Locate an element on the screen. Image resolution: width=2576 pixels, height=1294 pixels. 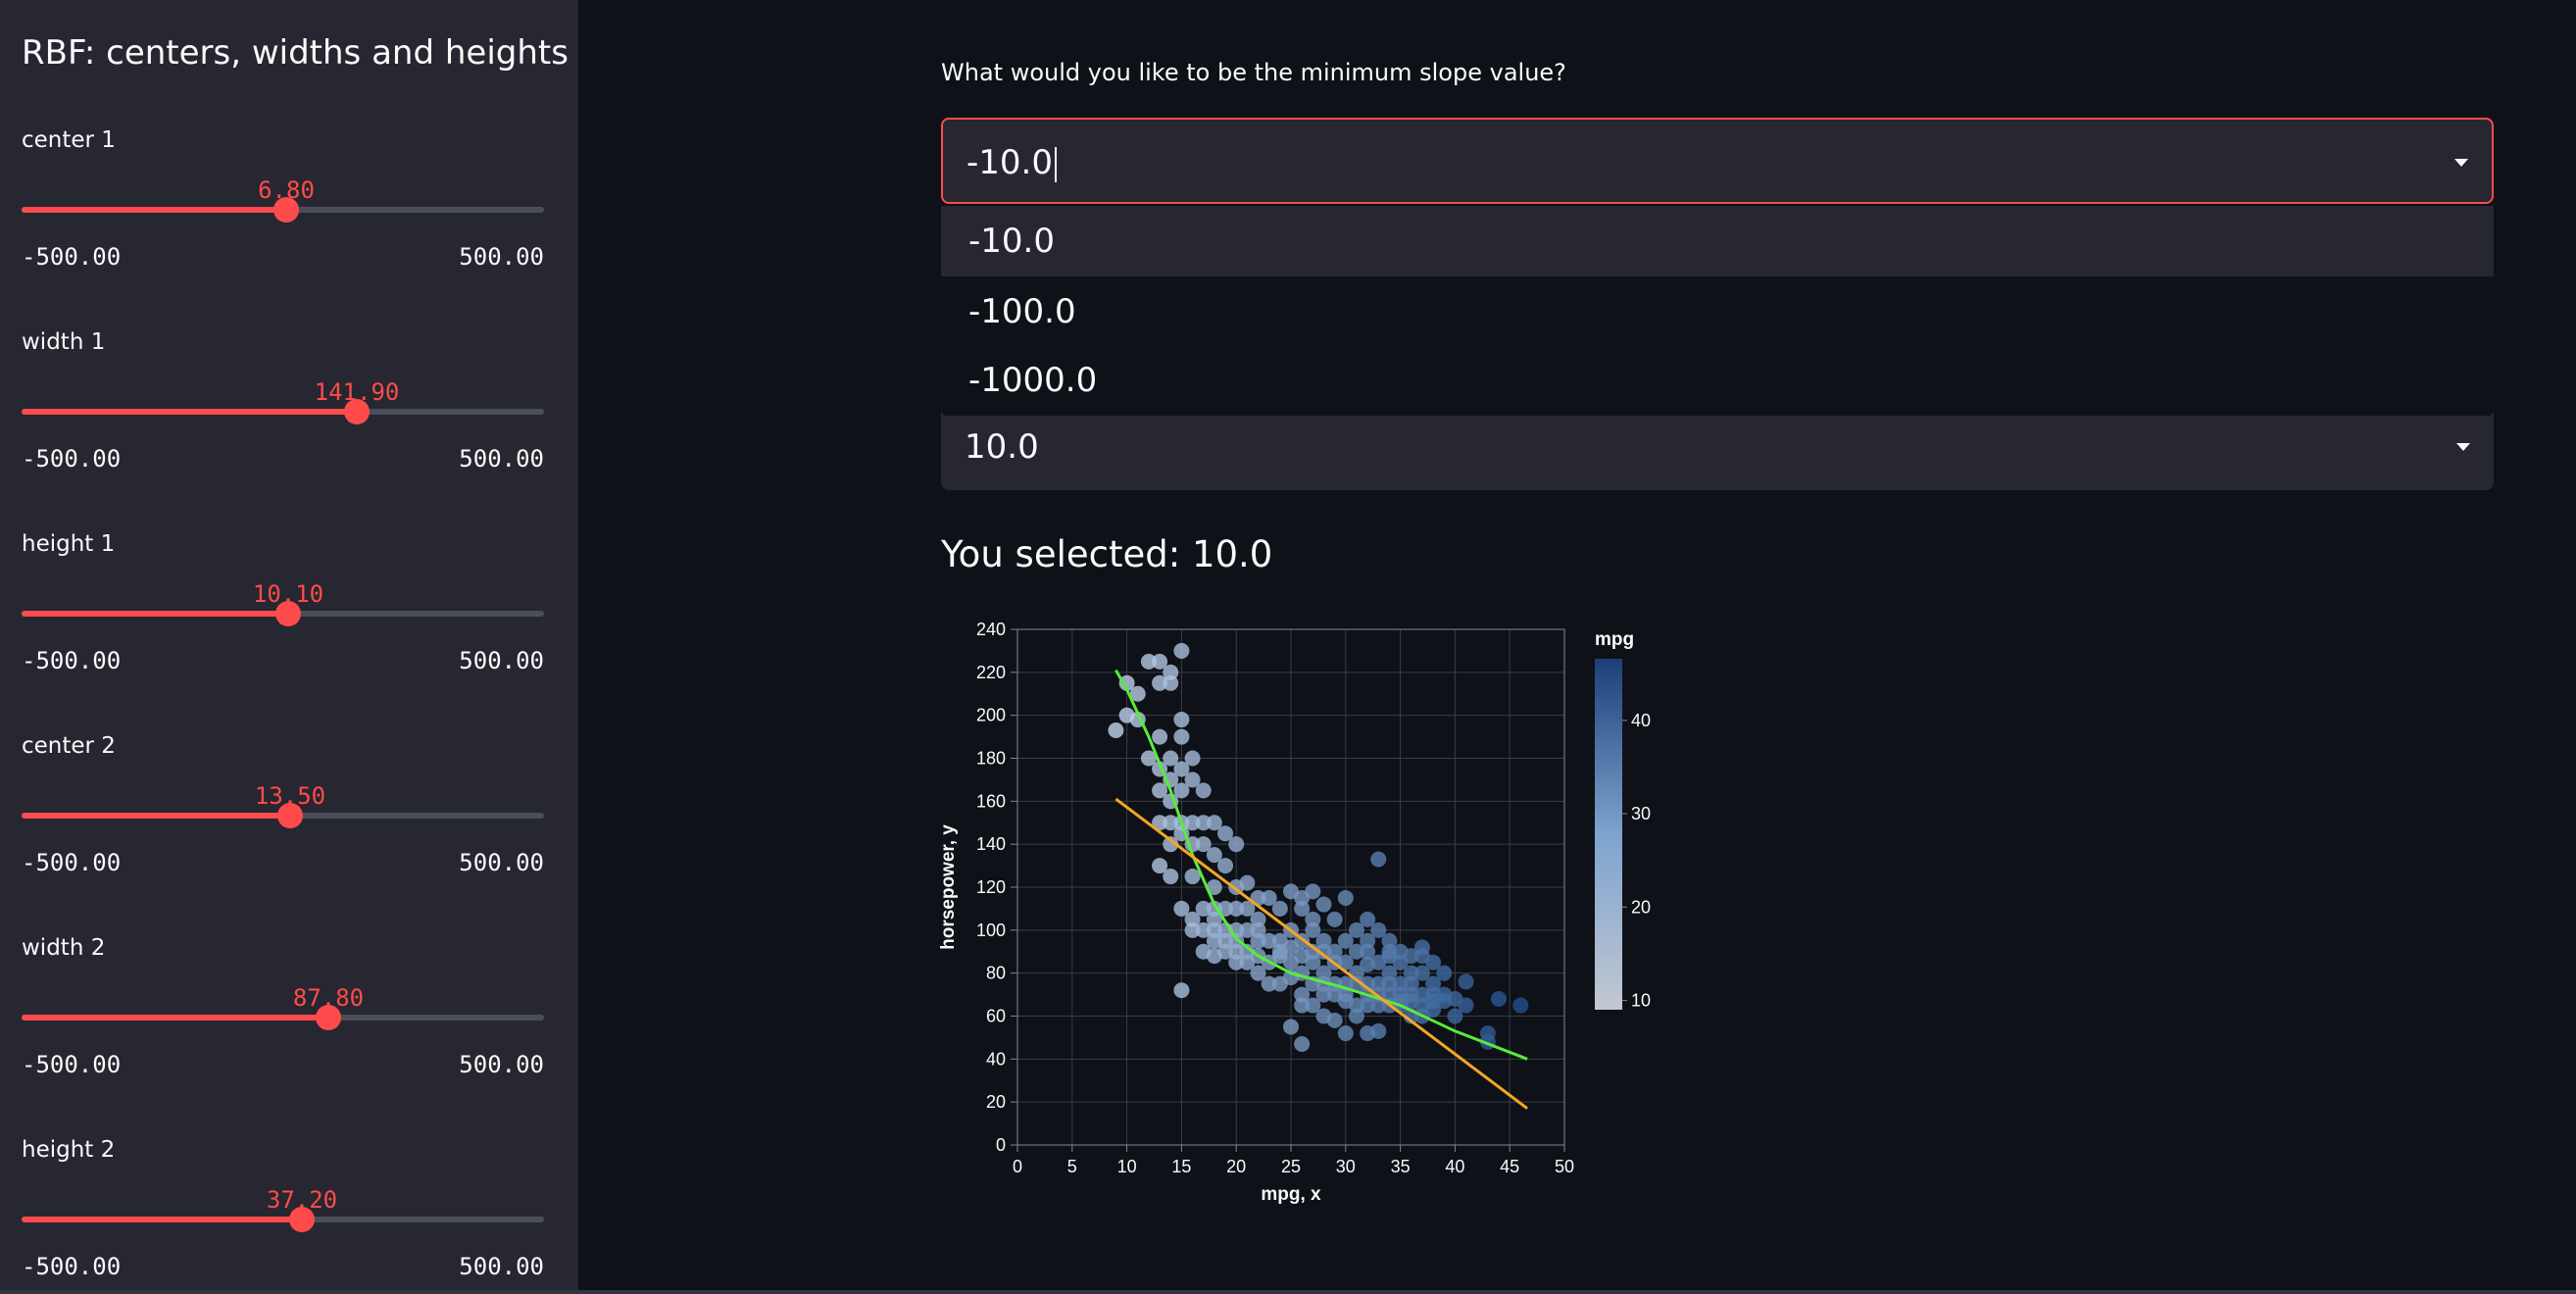
y-tick-label: 100 is located at coordinates (991, 930).